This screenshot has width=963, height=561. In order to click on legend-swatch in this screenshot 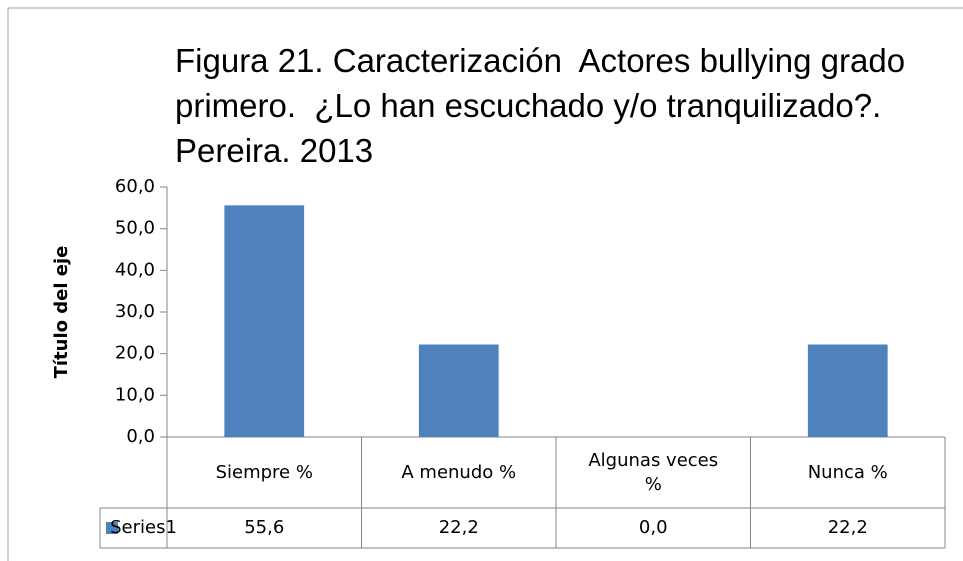, I will do `click(112, 528)`.